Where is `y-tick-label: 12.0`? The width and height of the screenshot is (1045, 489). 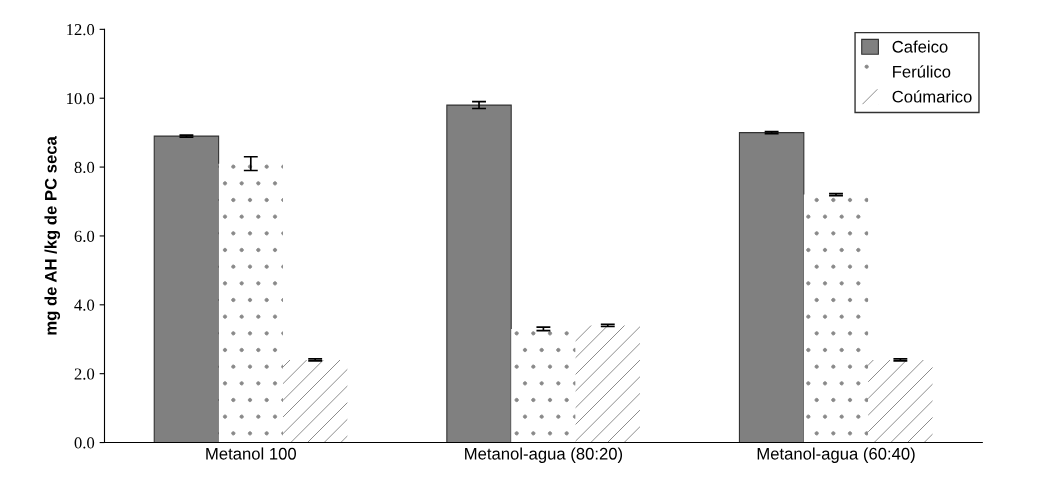
y-tick-label: 12.0 is located at coordinates (81, 30).